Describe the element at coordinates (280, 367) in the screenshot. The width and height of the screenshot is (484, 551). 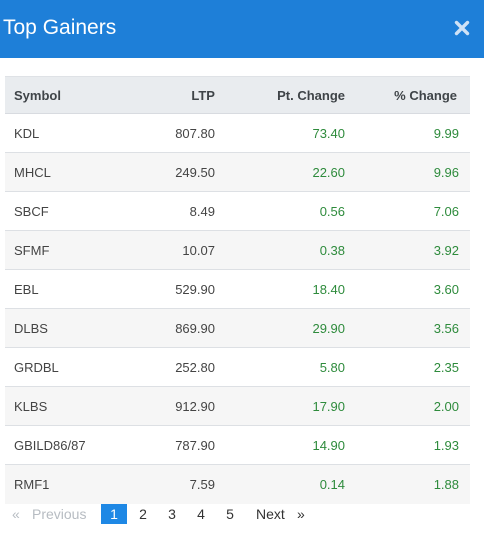
I see `pt-change-cell: 5.80` at that location.